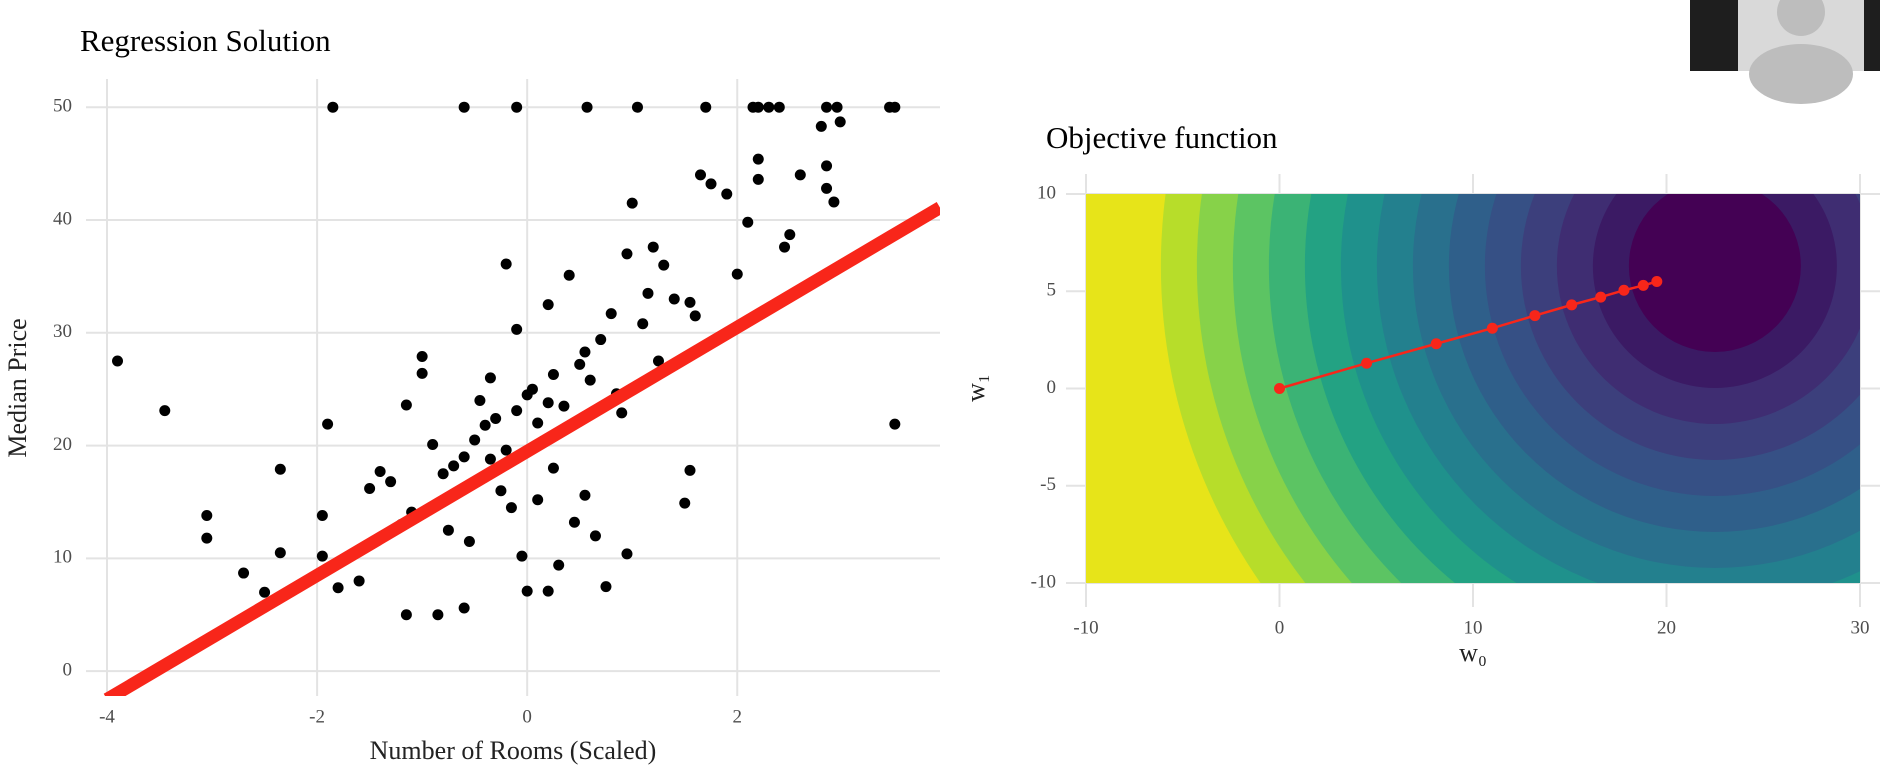 The height and width of the screenshot is (779, 1880). I want to click on y-tick-label: 40, so click(62, 218).